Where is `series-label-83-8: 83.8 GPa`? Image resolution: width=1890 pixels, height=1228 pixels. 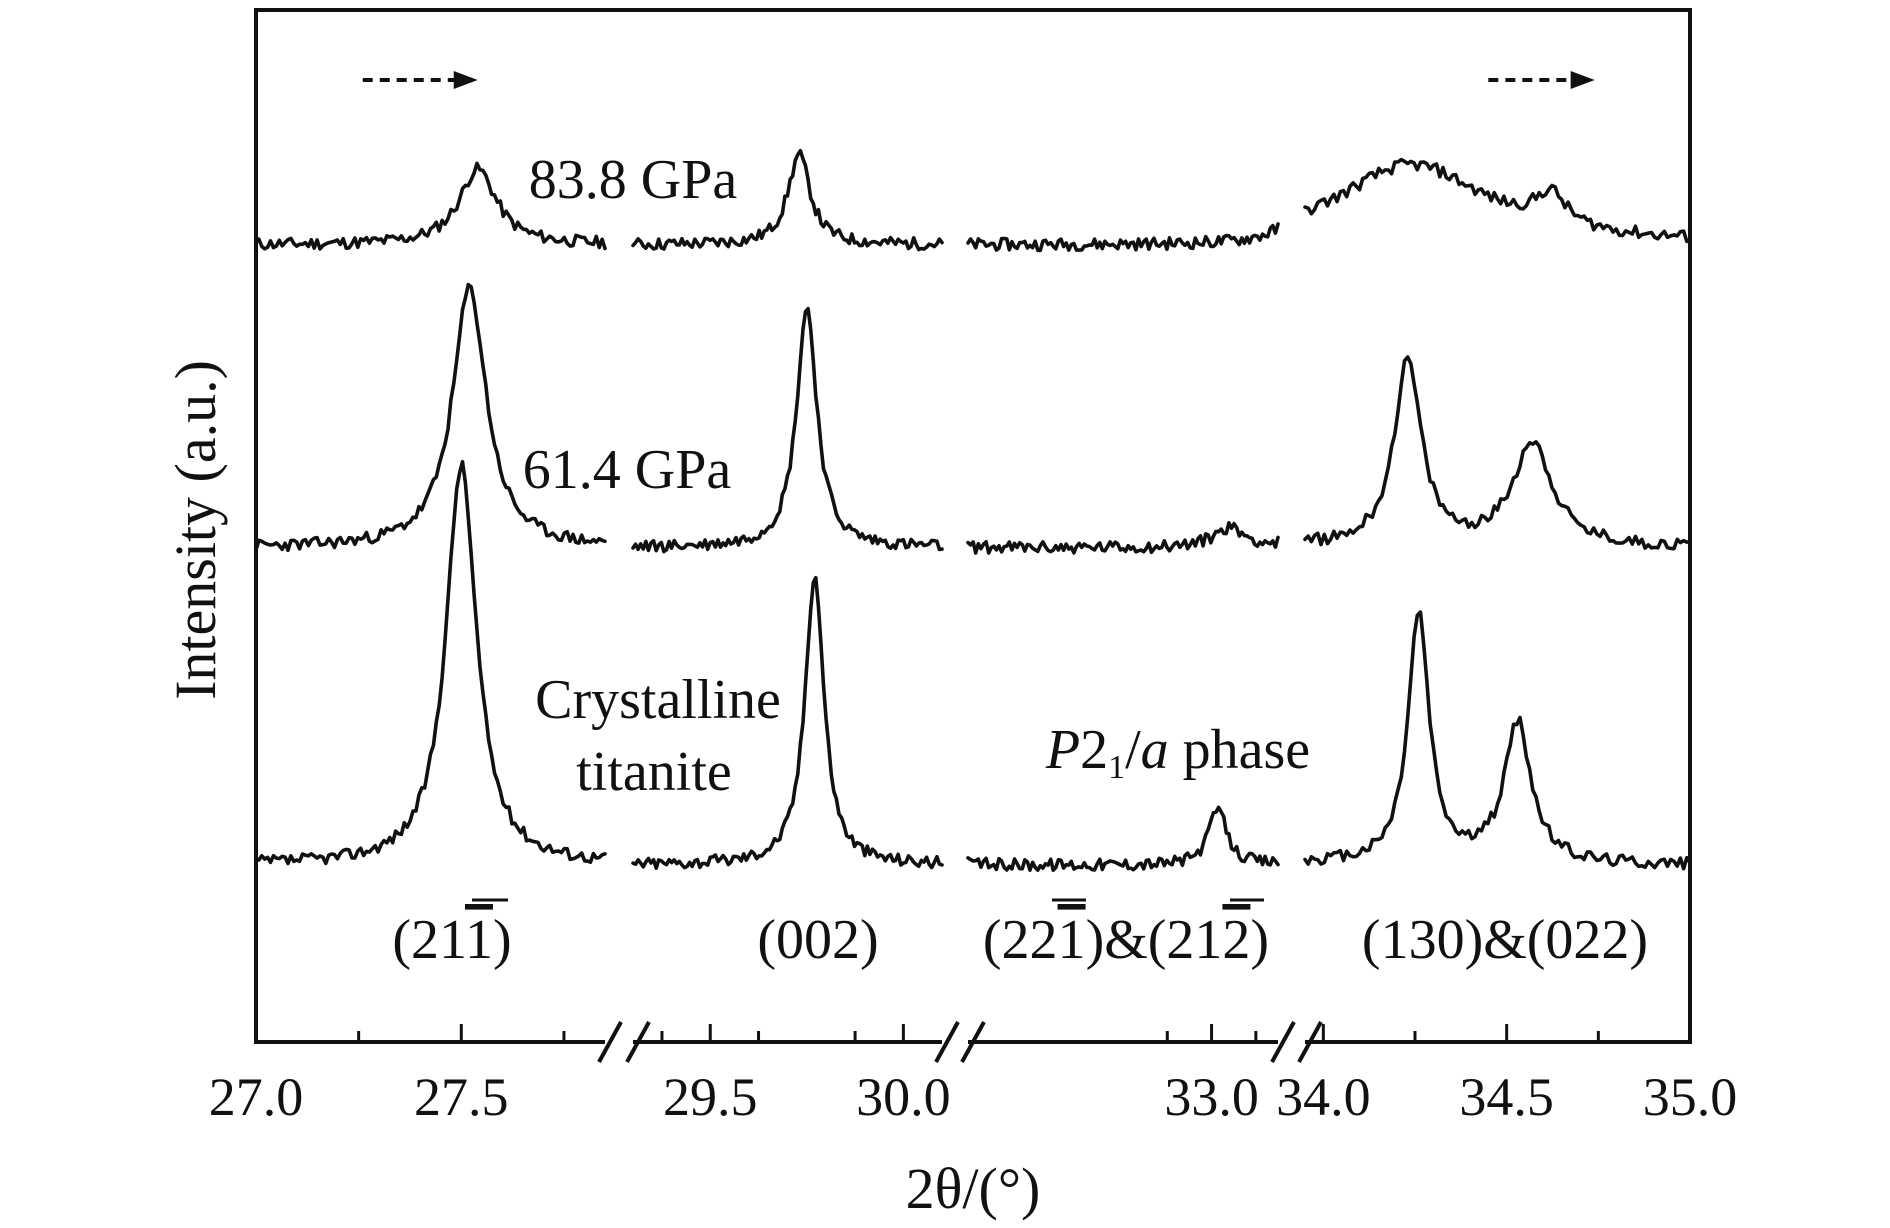 series-label-83-8: 83.8 GPa is located at coordinates (633, 180).